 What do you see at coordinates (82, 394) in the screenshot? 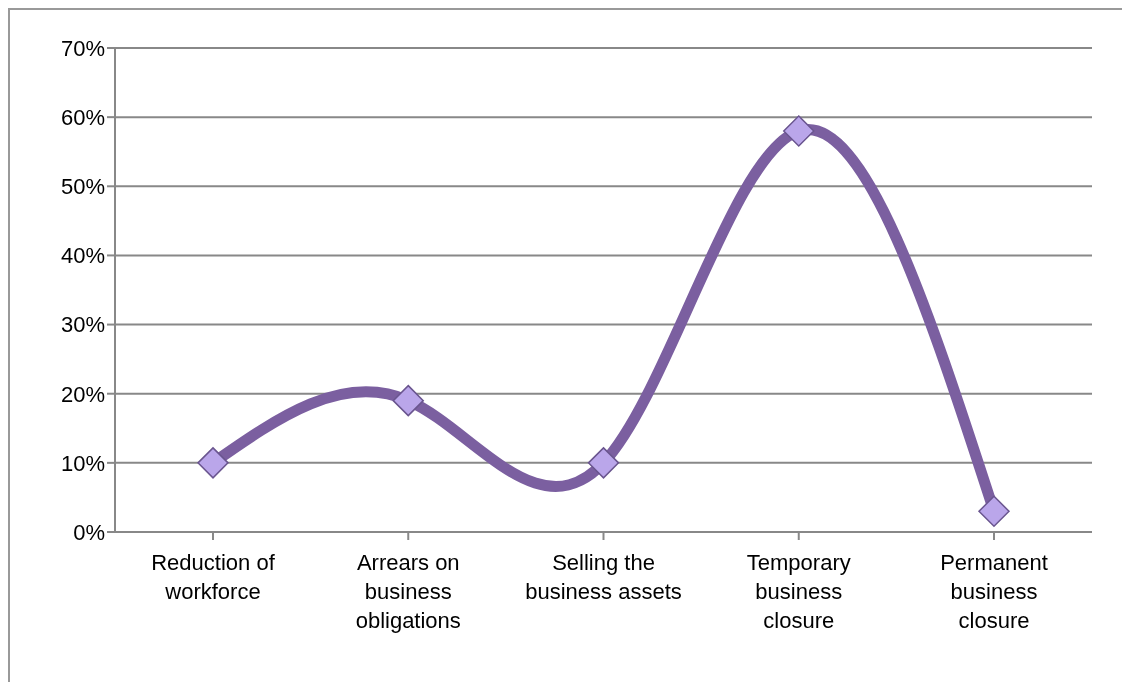
I see `y-tick-label: 20%` at bounding box center [82, 394].